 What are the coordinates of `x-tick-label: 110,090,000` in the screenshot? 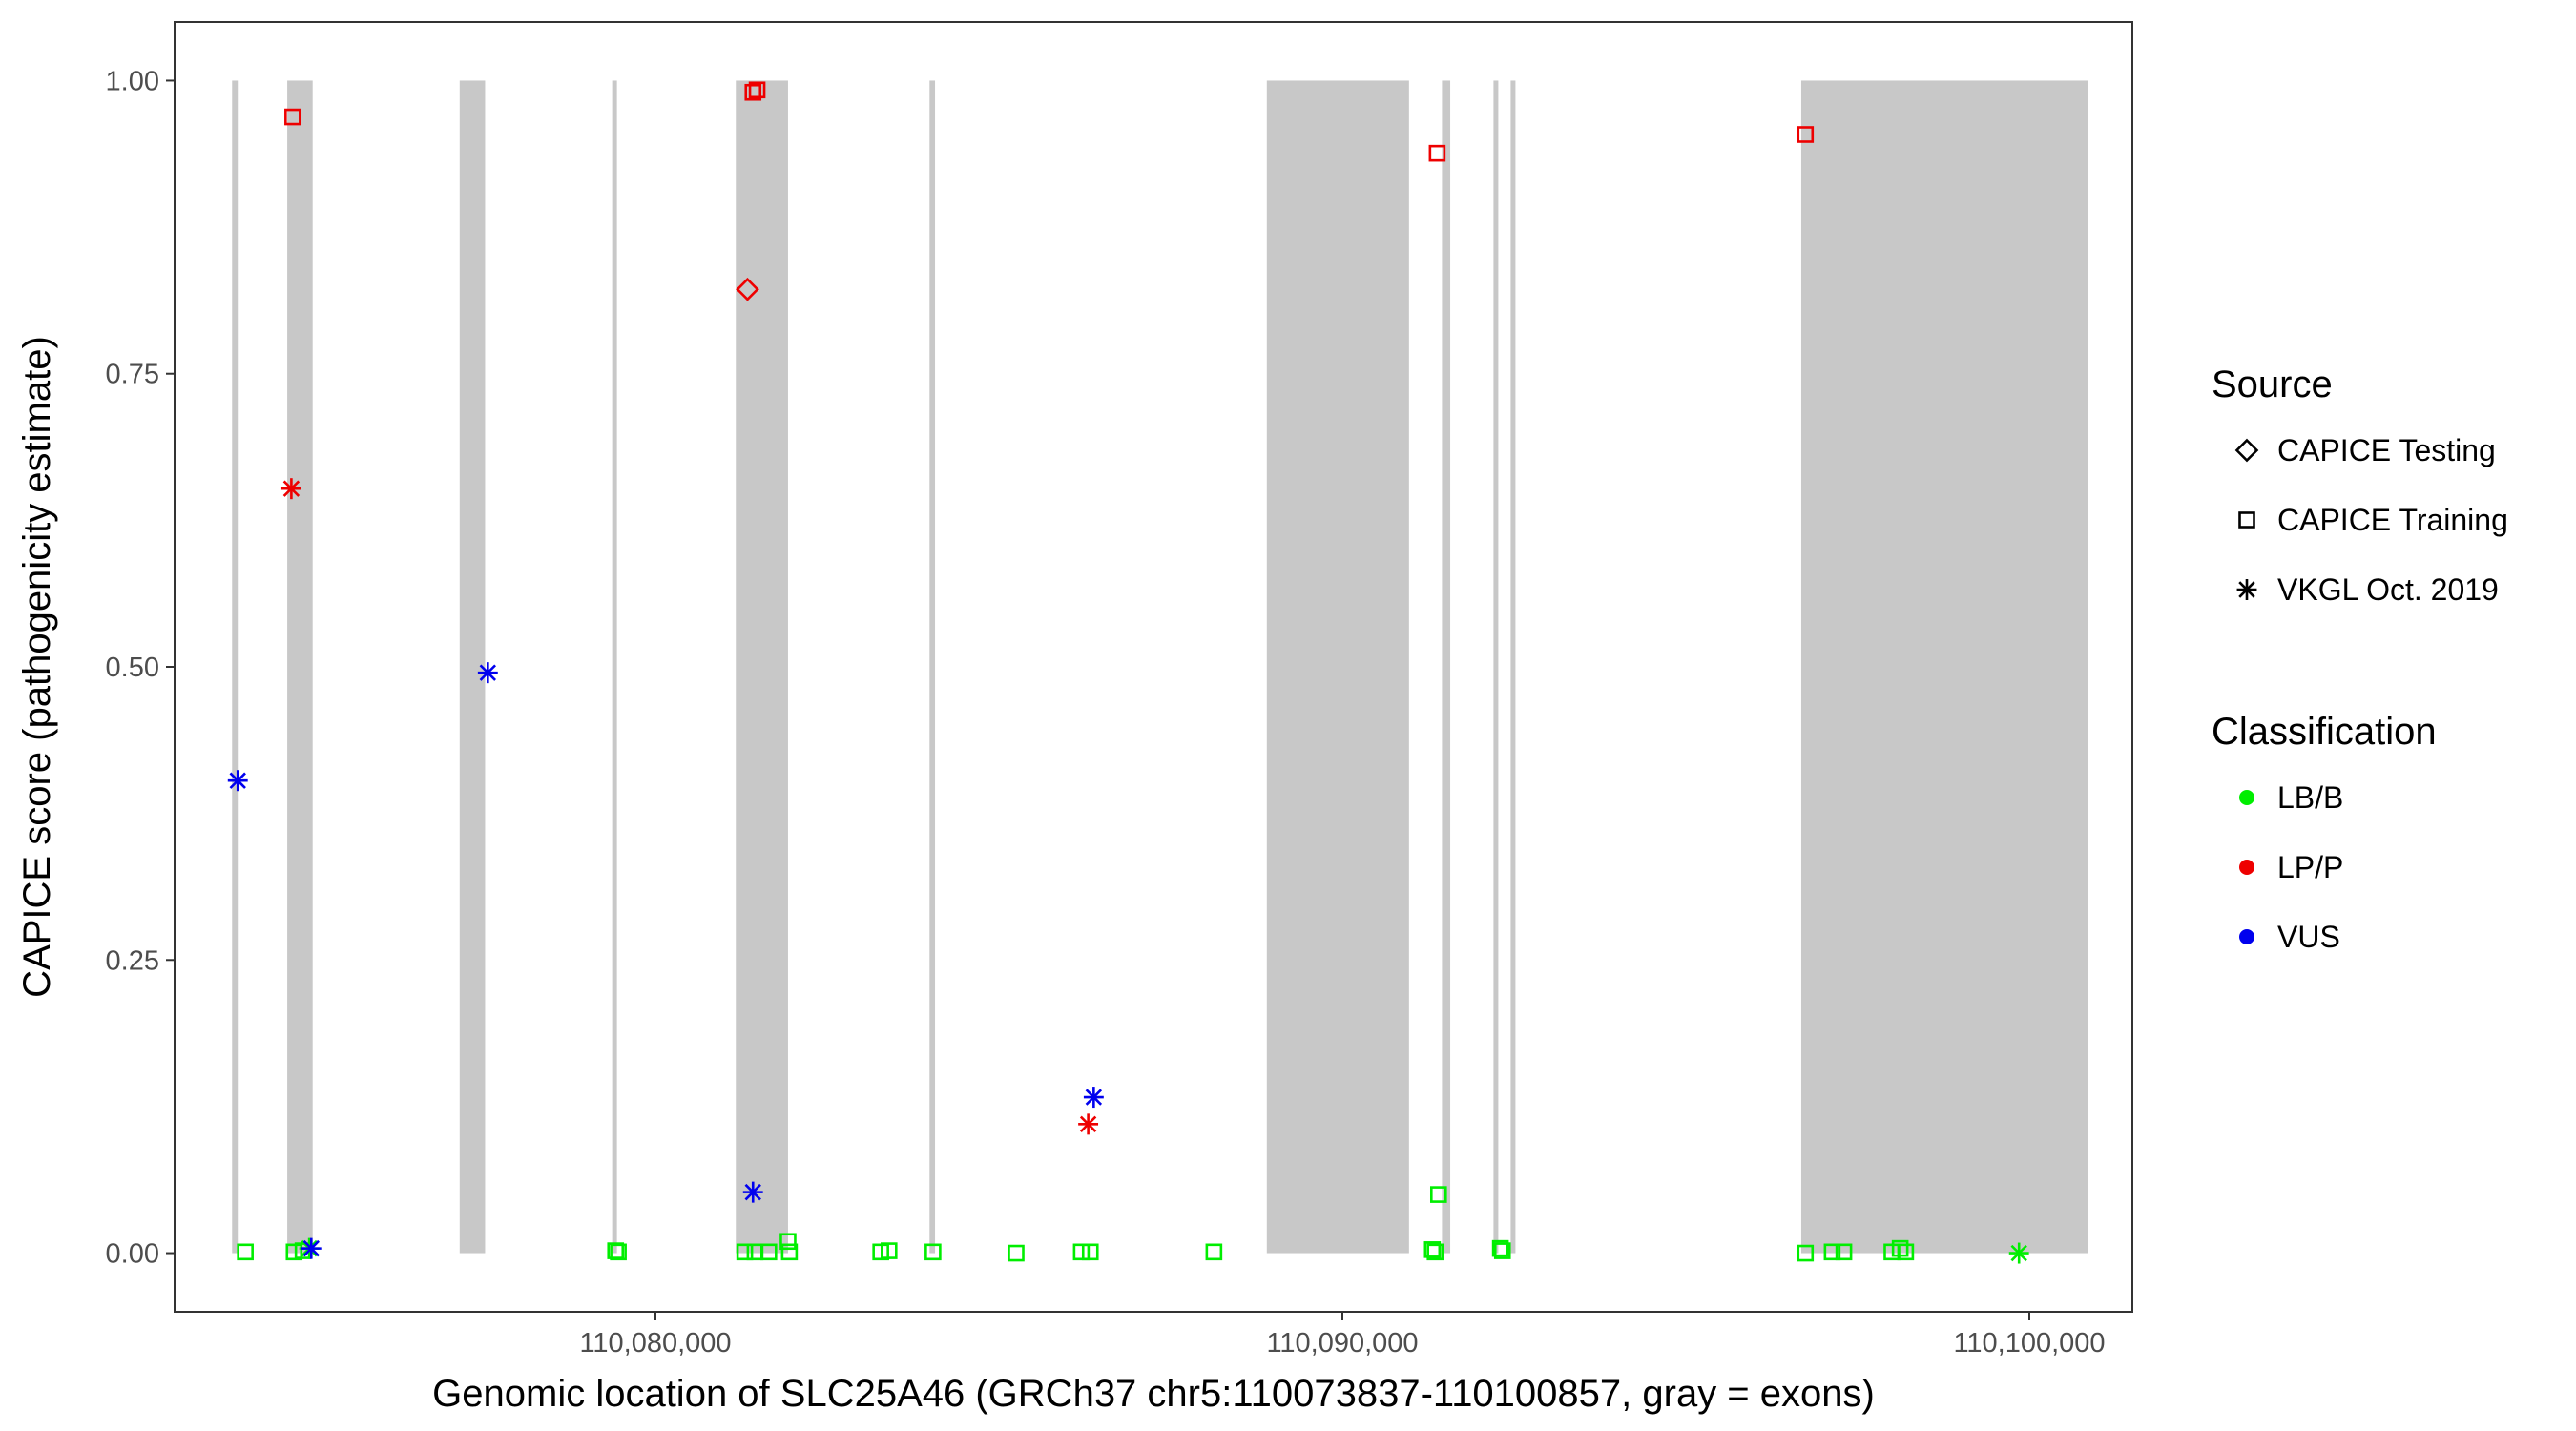 It's located at (1342, 1343).